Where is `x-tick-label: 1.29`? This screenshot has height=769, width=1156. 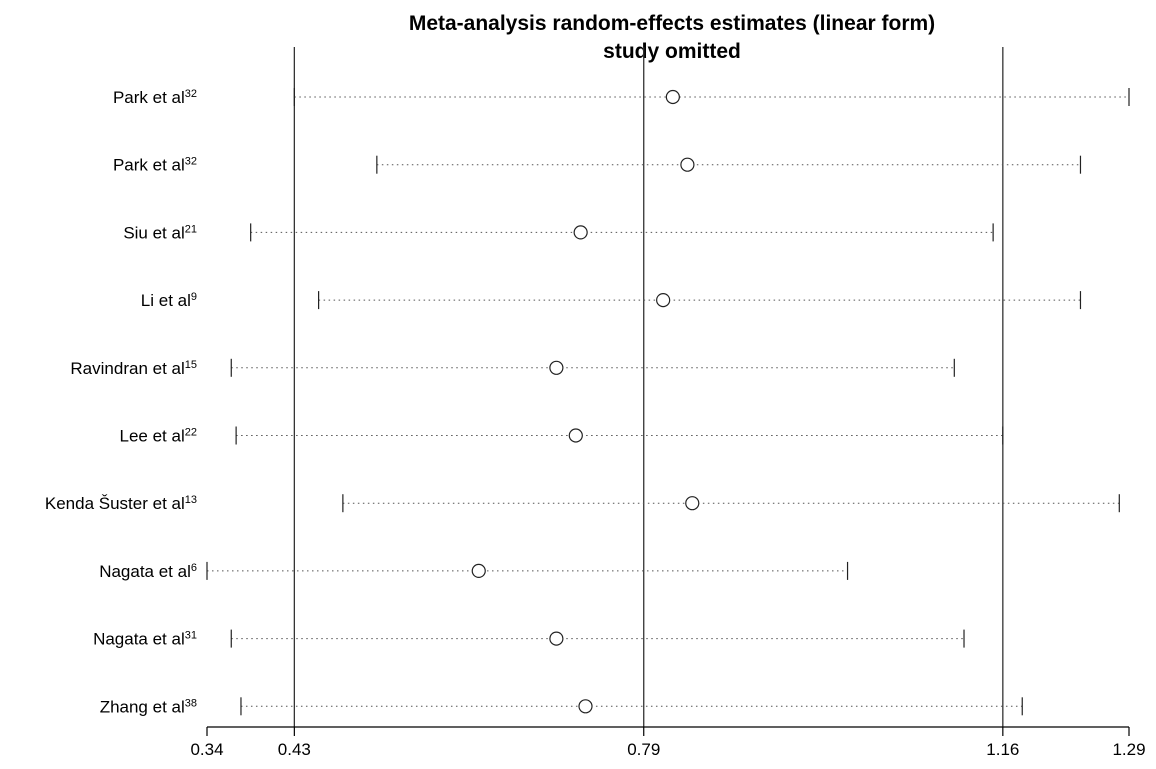
x-tick-label: 1.29 is located at coordinates (1128, 749).